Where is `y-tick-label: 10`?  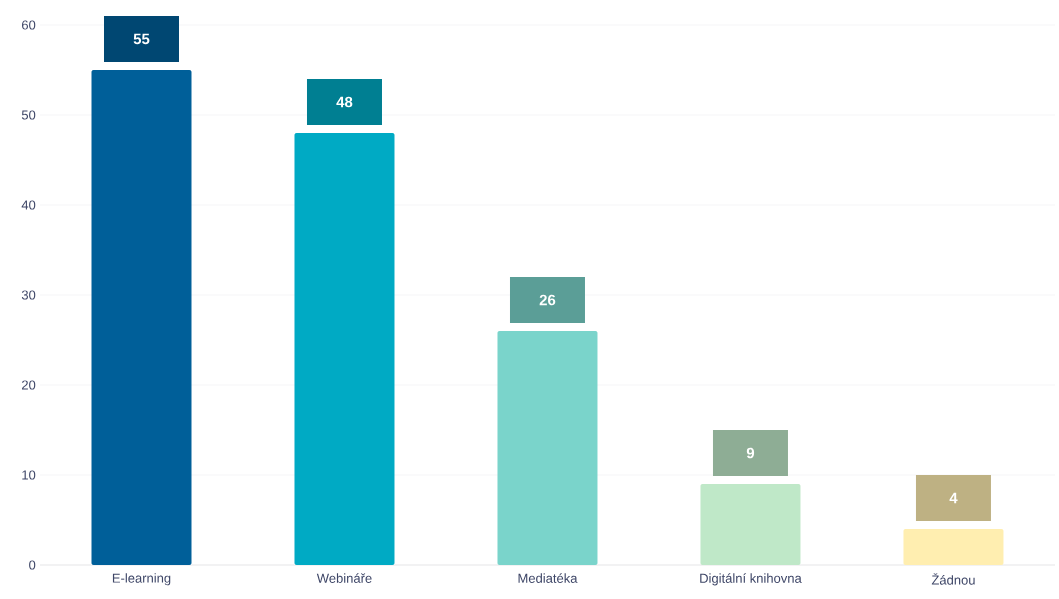
y-tick-label: 10 is located at coordinates (29, 475).